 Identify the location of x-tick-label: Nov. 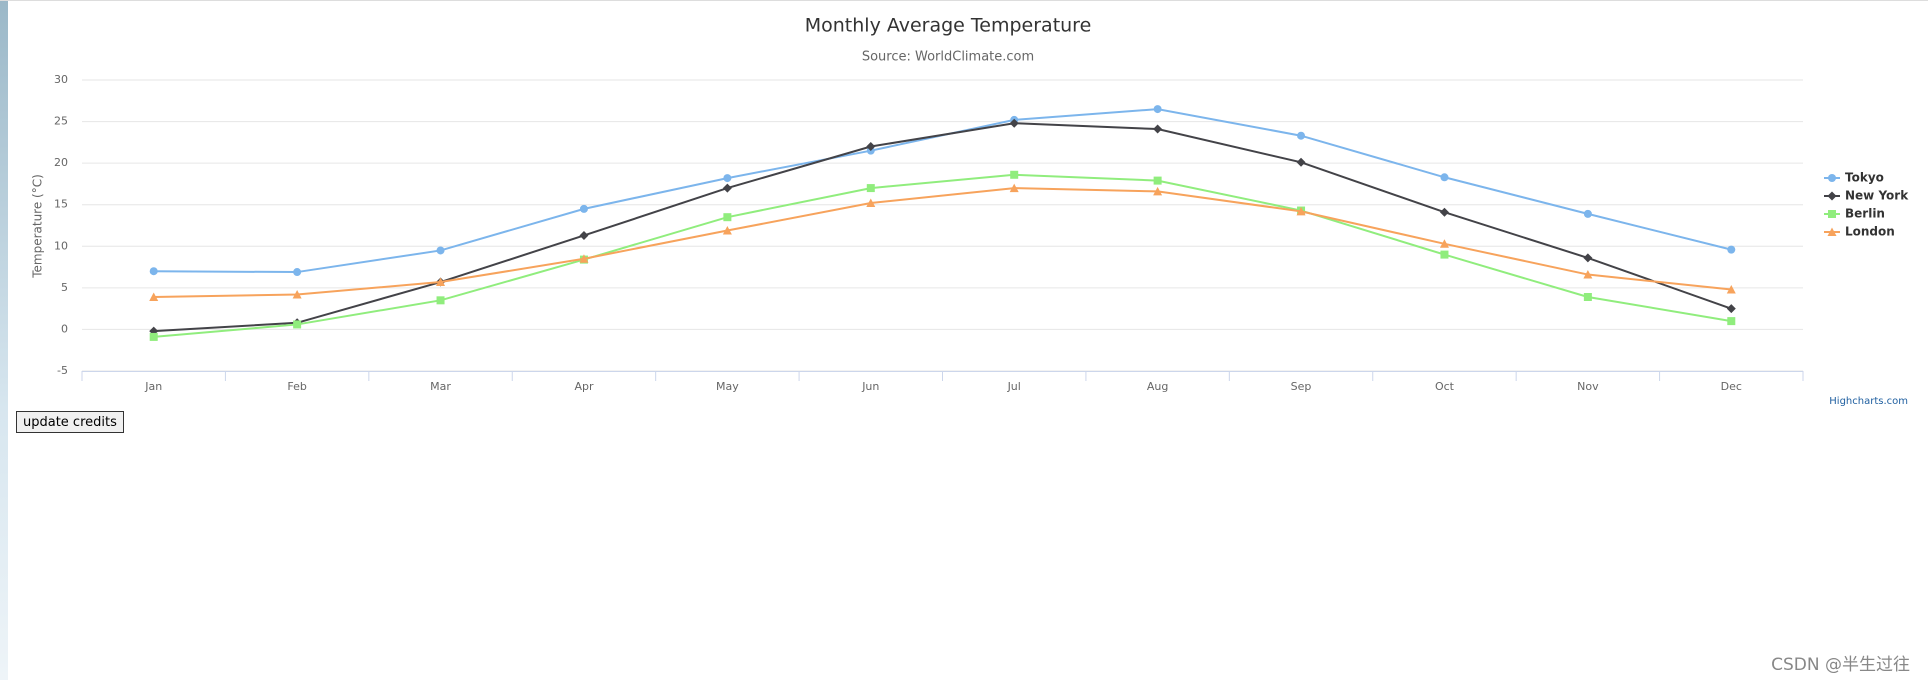
(1588, 386).